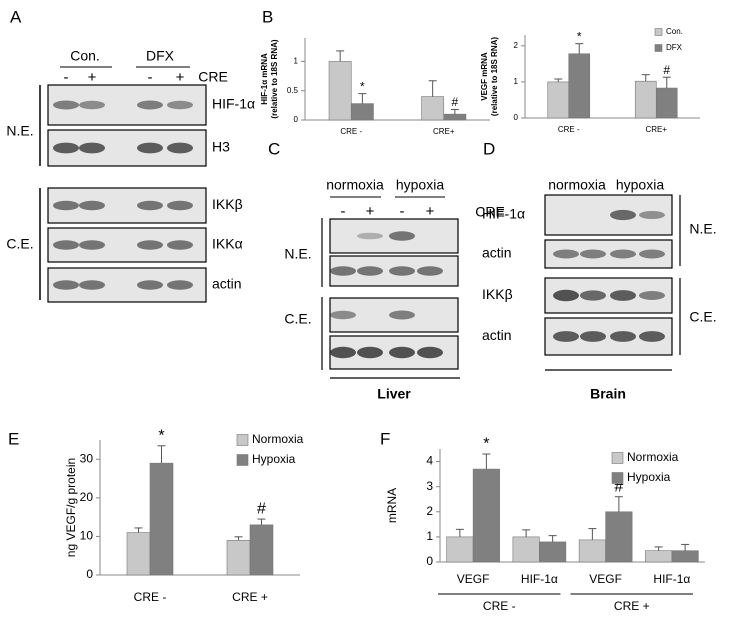 This screenshot has width=729, height=618. I want to click on treatment-label: CRE, so click(213, 77).